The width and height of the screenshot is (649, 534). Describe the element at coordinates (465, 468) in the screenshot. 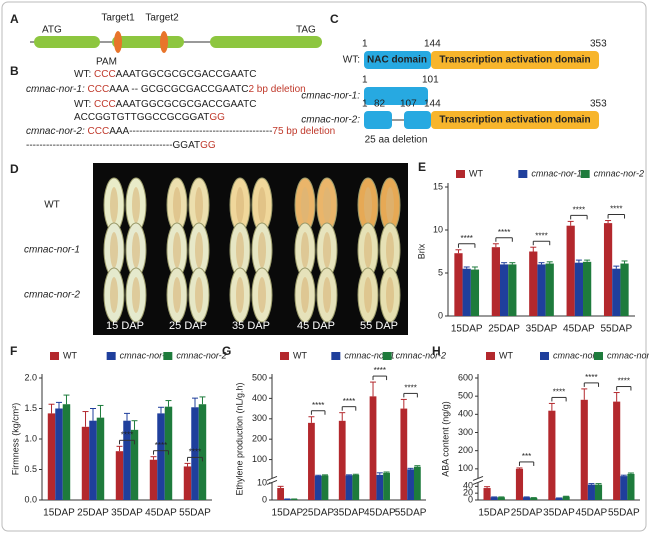

I see `y-tick-label: 100` at that location.